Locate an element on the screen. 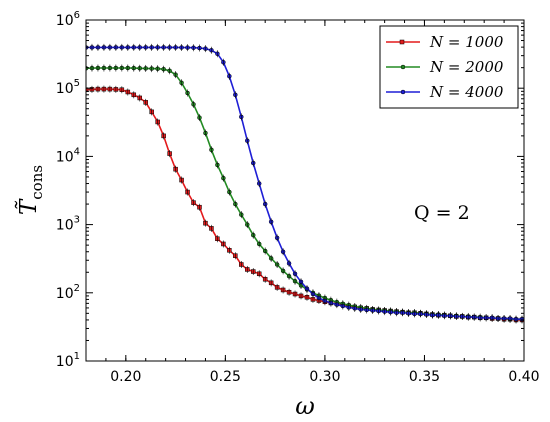 The width and height of the screenshot is (550, 422). y-axis-label: T̃ is located at coordinates (29, 206).